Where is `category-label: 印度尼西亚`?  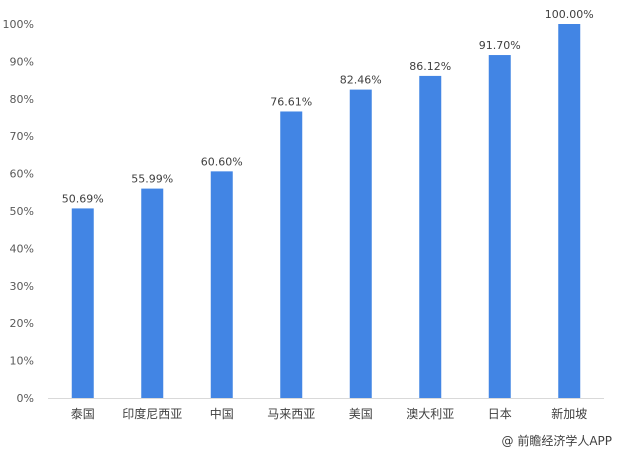 category-label: 印度尼西亚 is located at coordinates (152, 413).